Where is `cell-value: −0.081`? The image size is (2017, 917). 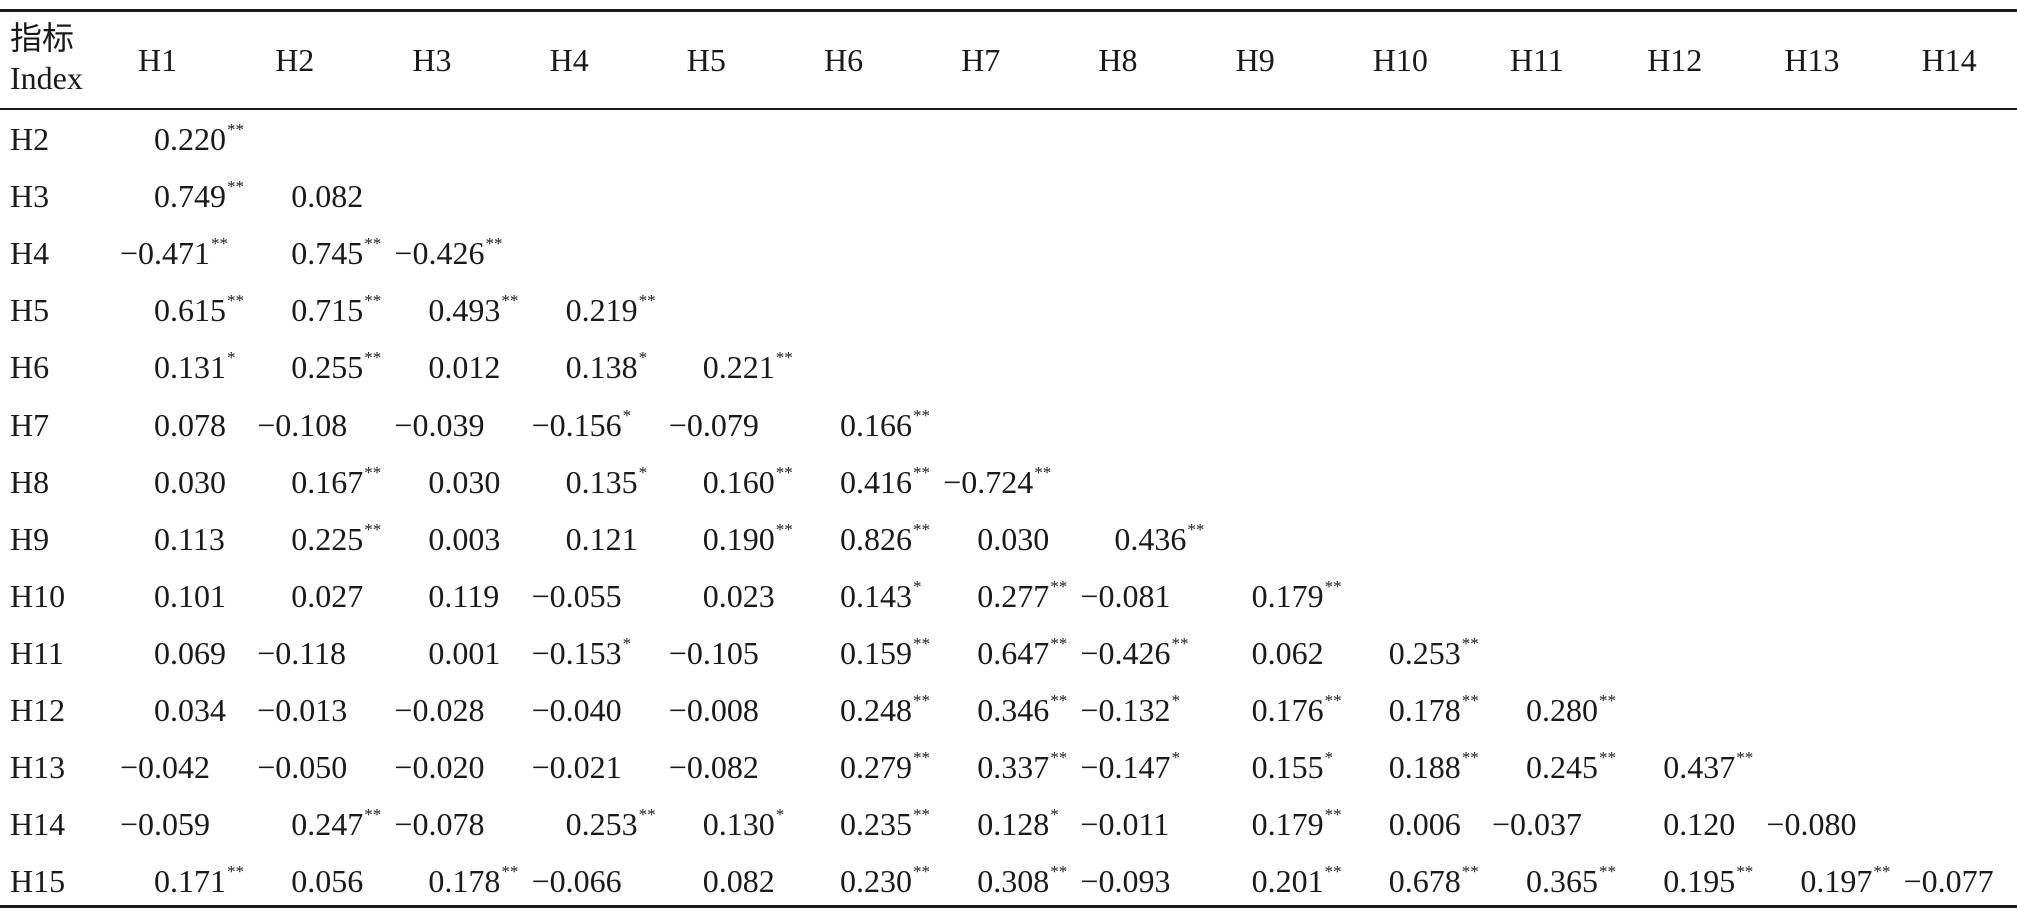
cell-value: −0.081 is located at coordinates (1125, 595).